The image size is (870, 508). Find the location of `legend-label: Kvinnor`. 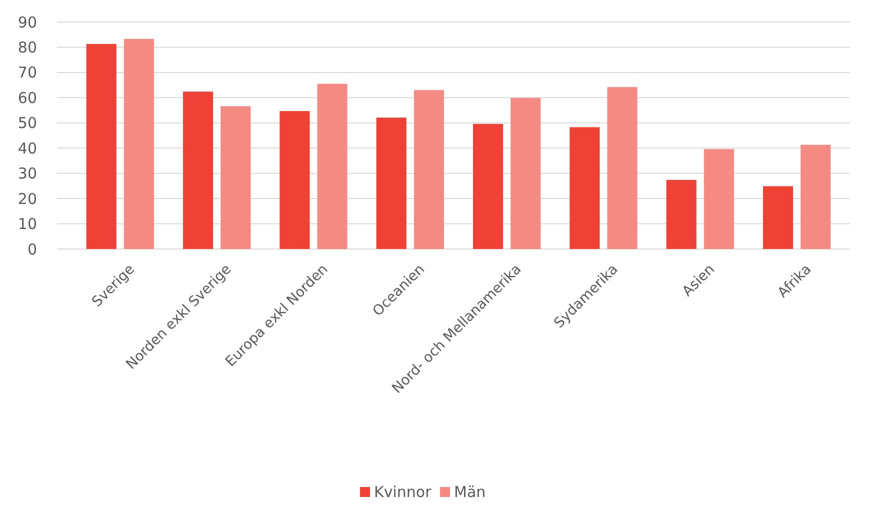

legend-label: Kvinnor is located at coordinates (403, 492).